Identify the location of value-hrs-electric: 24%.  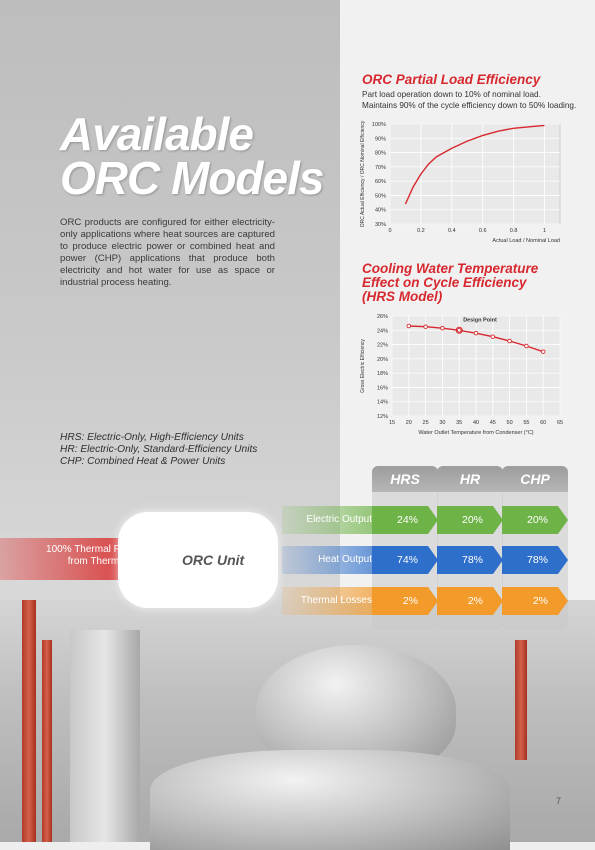
(407, 520).